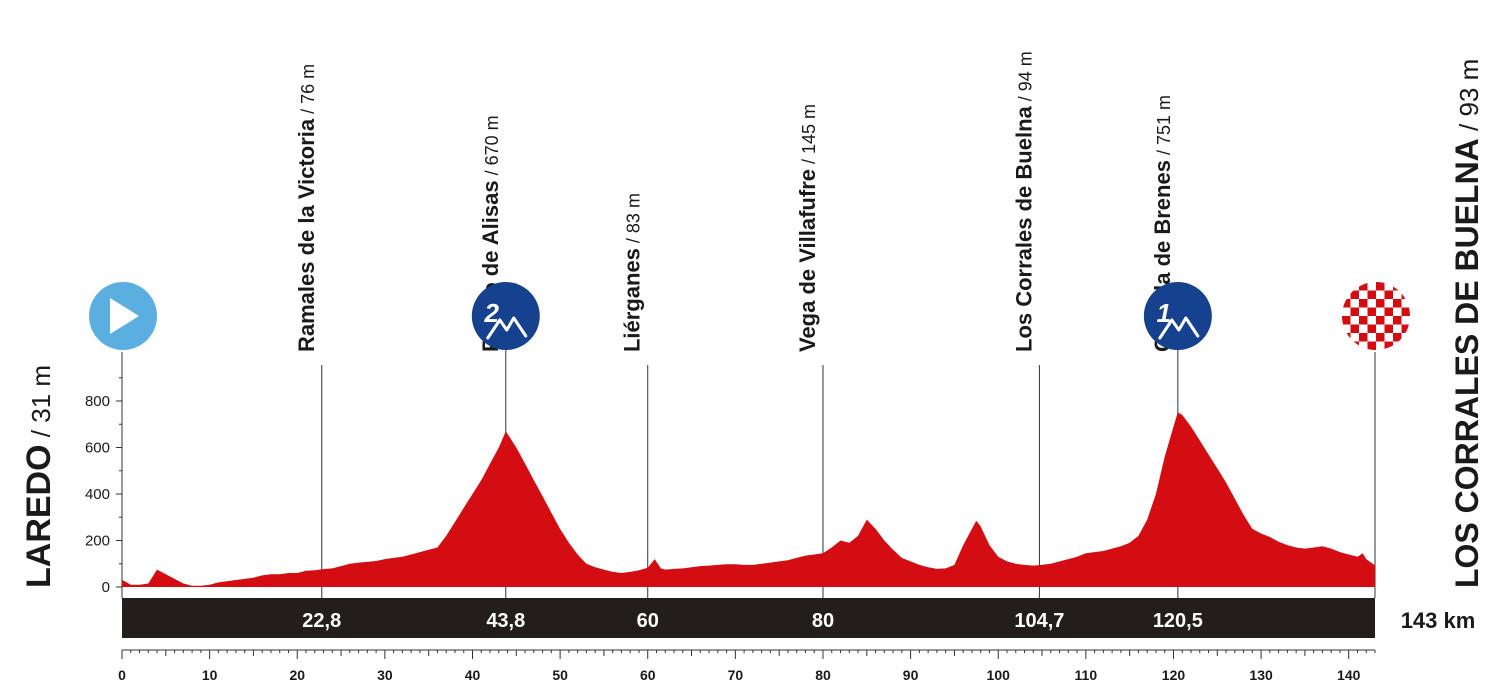 Image resolution: width=1496 pixels, height=693 pixels. Describe the element at coordinates (297, 675) in the screenshot. I see `x-tick-label: 20` at that location.